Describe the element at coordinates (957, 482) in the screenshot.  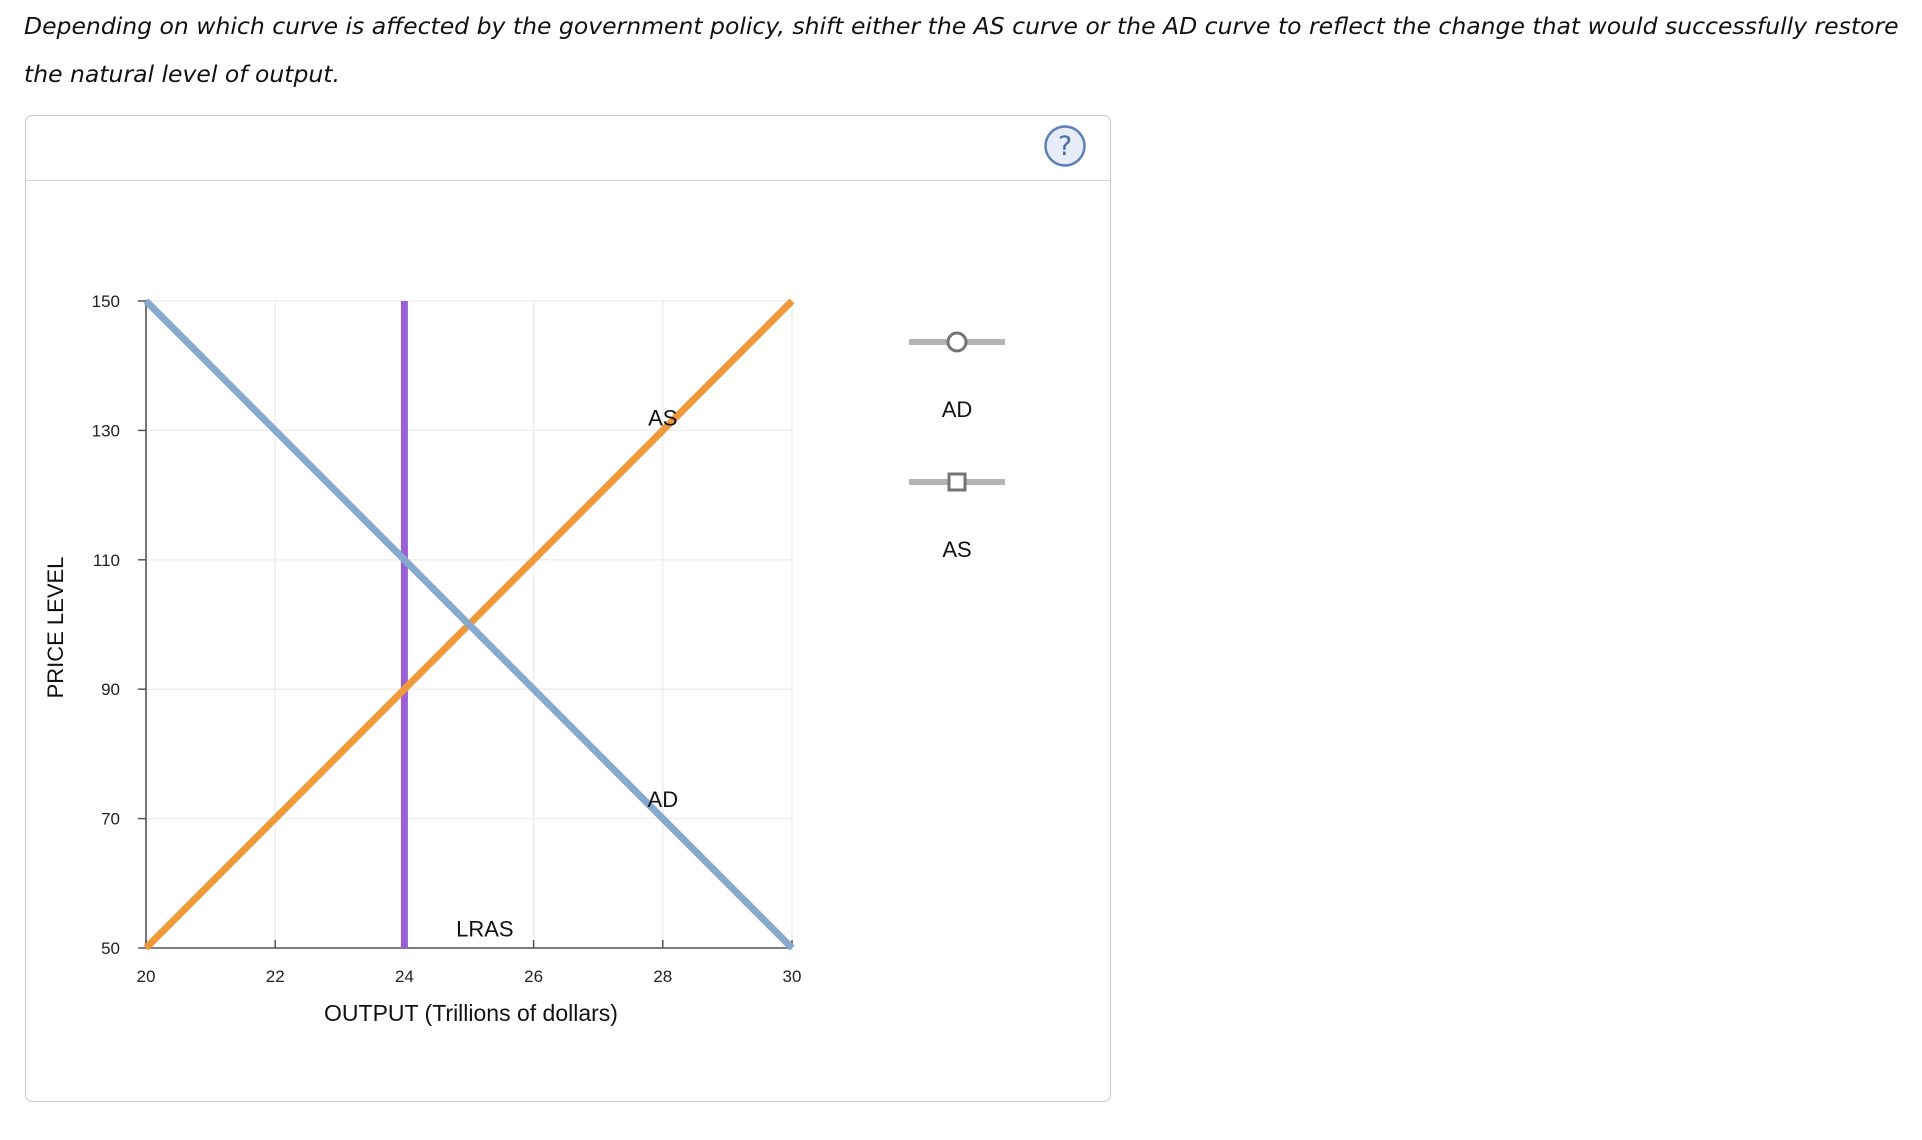
I see `square-marker-icon` at that location.